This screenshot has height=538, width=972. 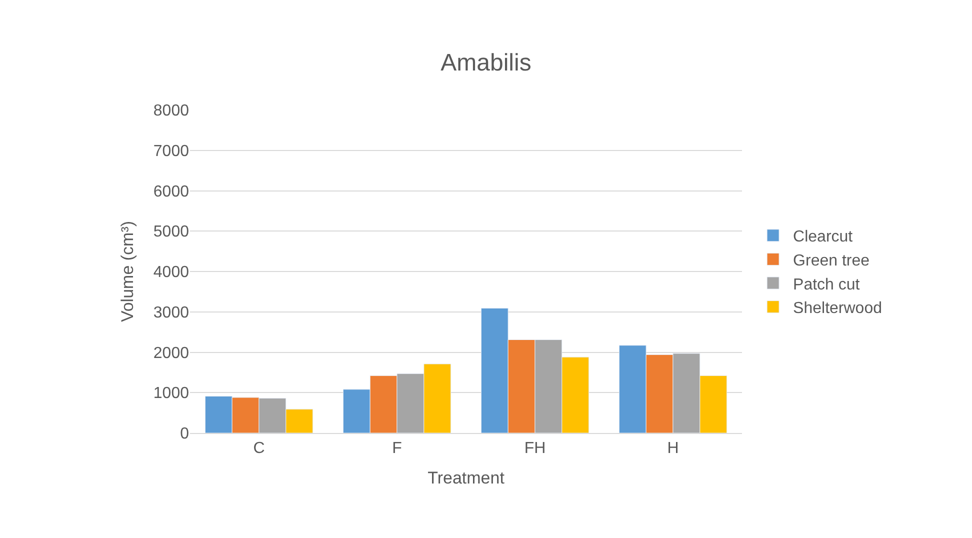 What do you see at coordinates (171, 313) in the screenshot?
I see `y-tick-label: 3000` at bounding box center [171, 313].